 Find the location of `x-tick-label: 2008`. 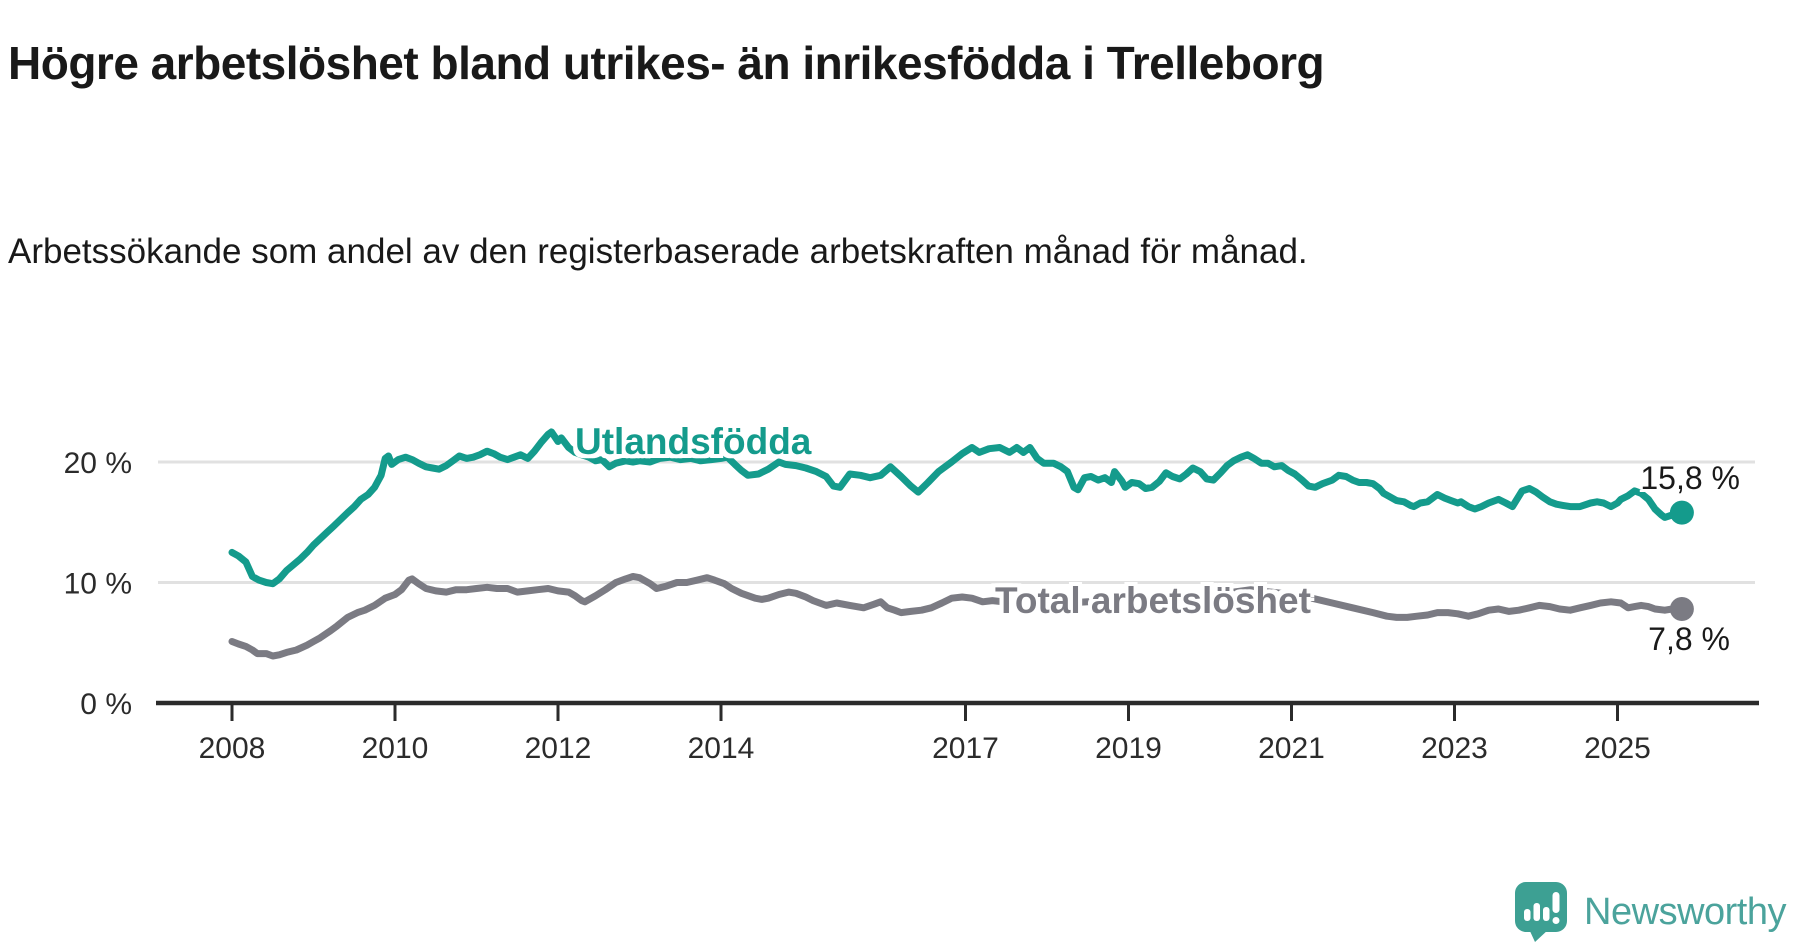

x-tick-label: 2008 is located at coordinates (232, 748).